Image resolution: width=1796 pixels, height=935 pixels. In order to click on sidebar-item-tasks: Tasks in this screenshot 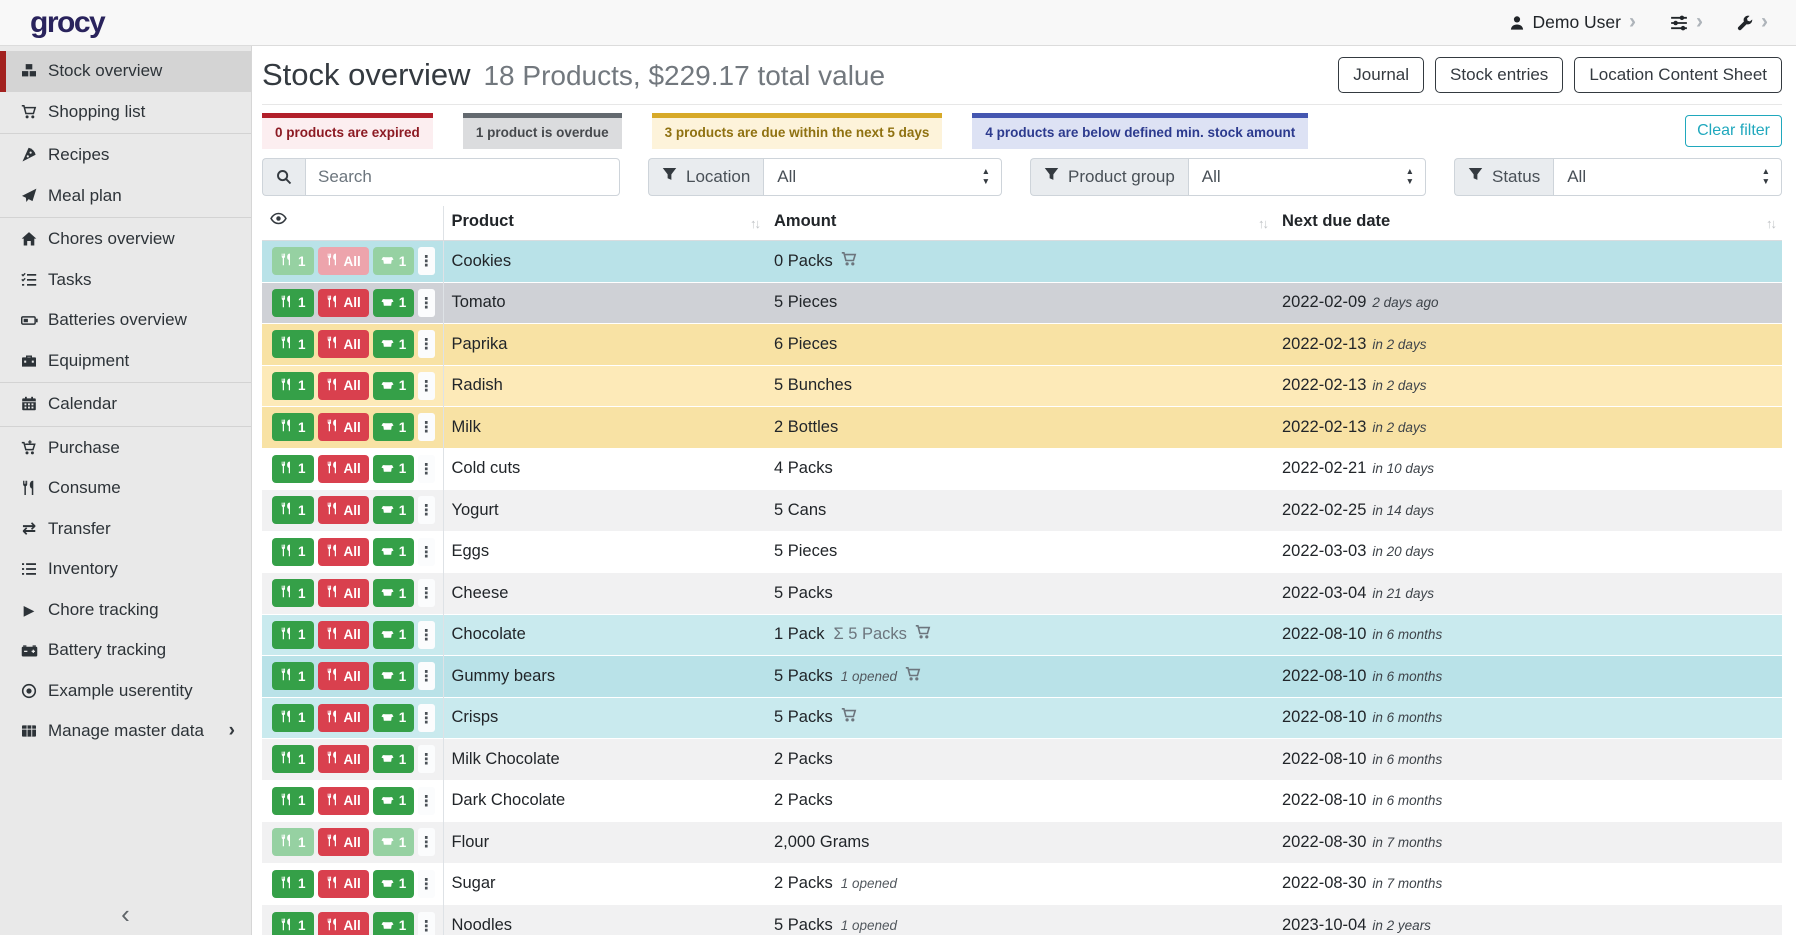, I will do `click(125, 280)`.